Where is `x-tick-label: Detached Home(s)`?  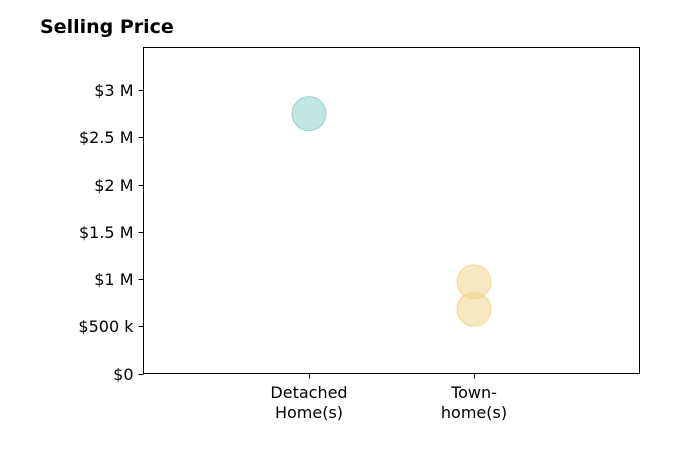
x-tick-label: Detached Home(s) is located at coordinates (308, 402).